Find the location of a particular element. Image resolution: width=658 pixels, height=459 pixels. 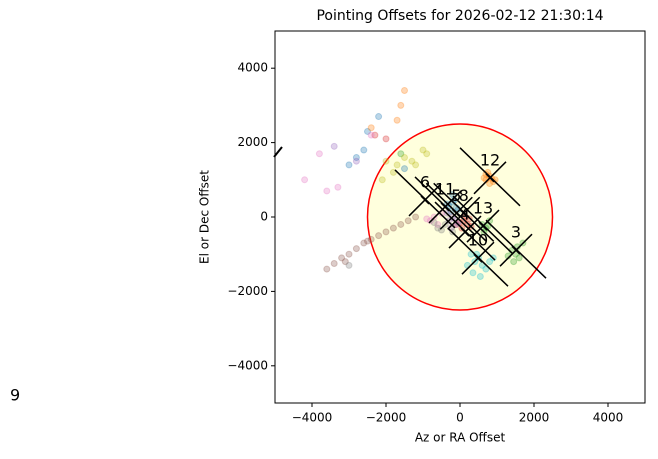

x-tick-label: 2000 is located at coordinates (534, 418).